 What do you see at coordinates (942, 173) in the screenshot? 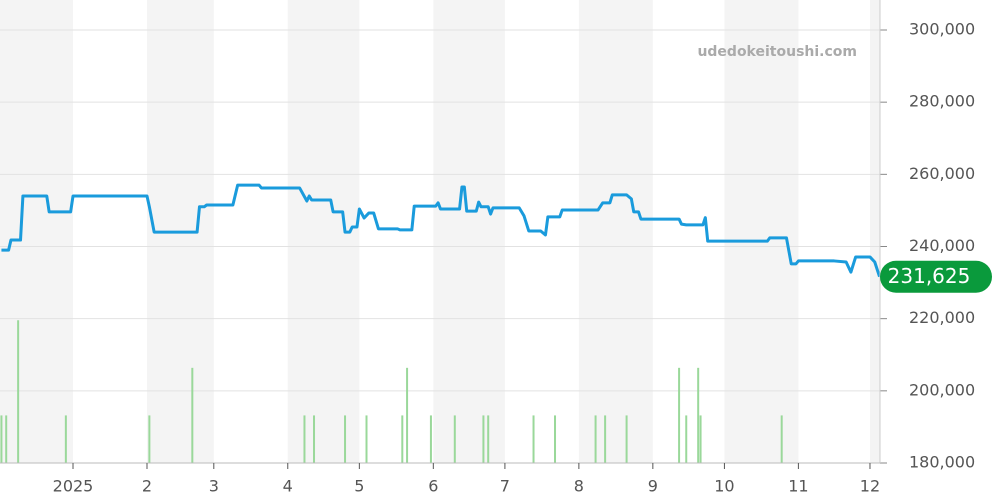
I see `y-tick-label: 260,000` at bounding box center [942, 173].